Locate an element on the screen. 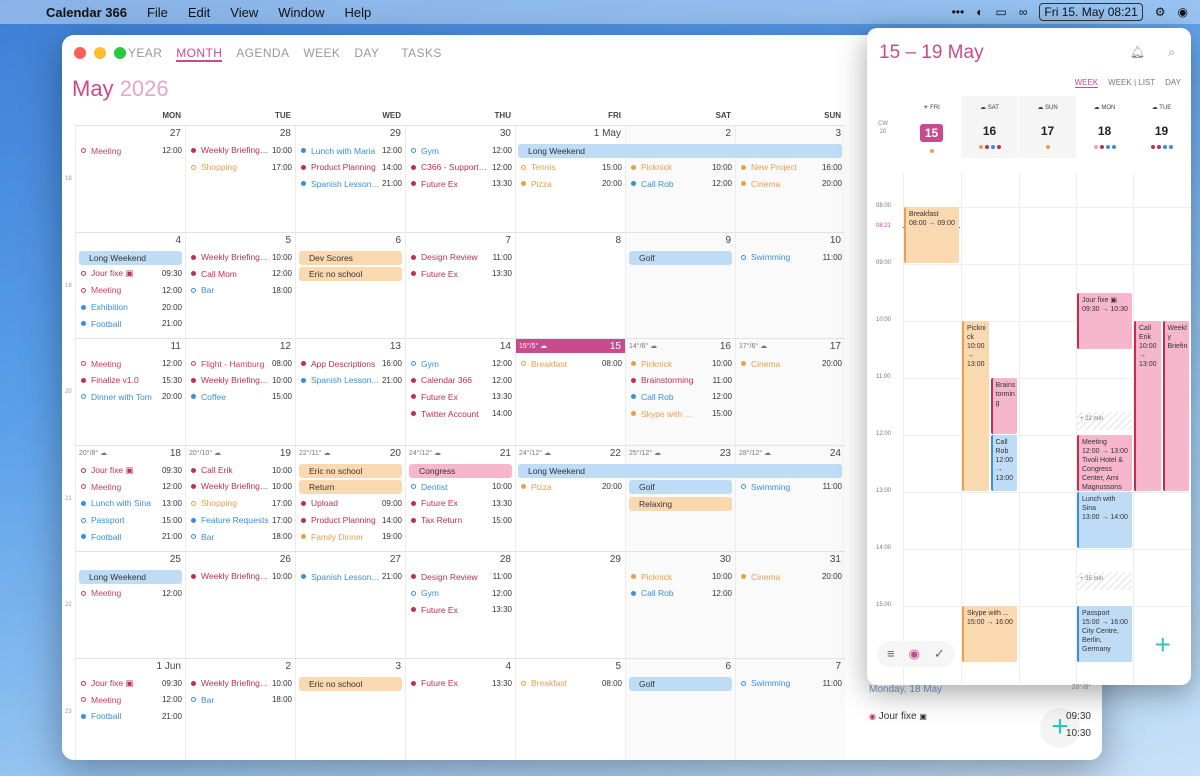  day-column-header: ☁ SUN 17 is located at coordinates (1047, 127).